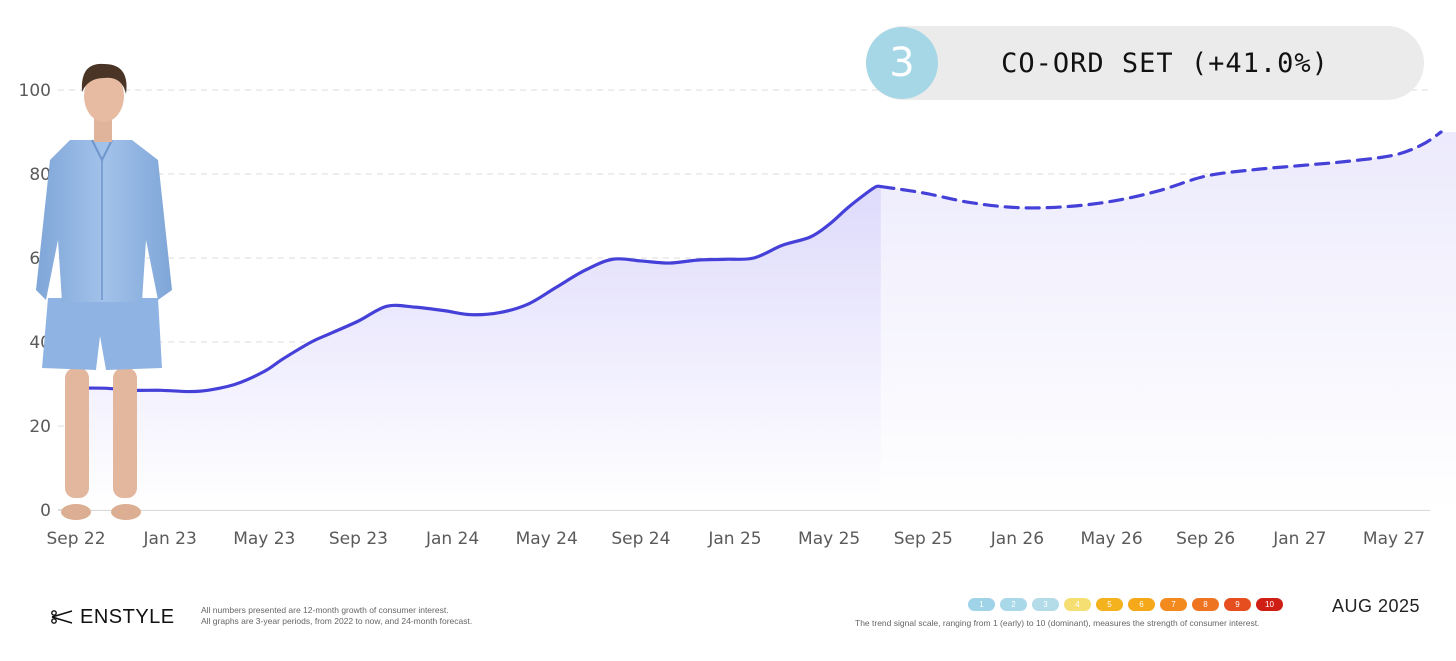 The width and height of the screenshot is (1456, 661). What do you see at coordinates (1269, 604) in the screenshot?
I see `scale-chip: 10` at bounding box center [1269, 604].